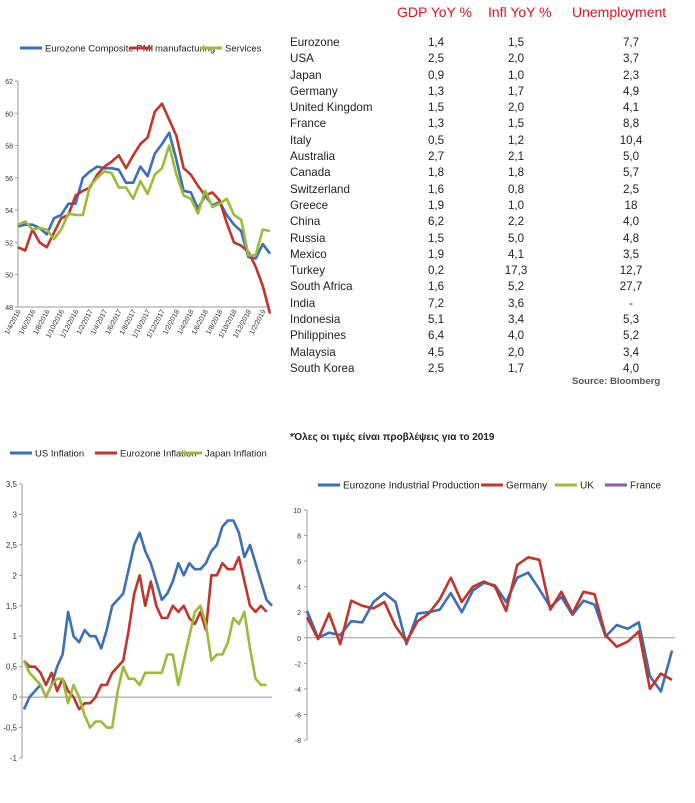  What do you see at coordinates (631, 352) in the screenshot?
I see `unemployment-cell: 3,4` at bounding box center [631, 352].